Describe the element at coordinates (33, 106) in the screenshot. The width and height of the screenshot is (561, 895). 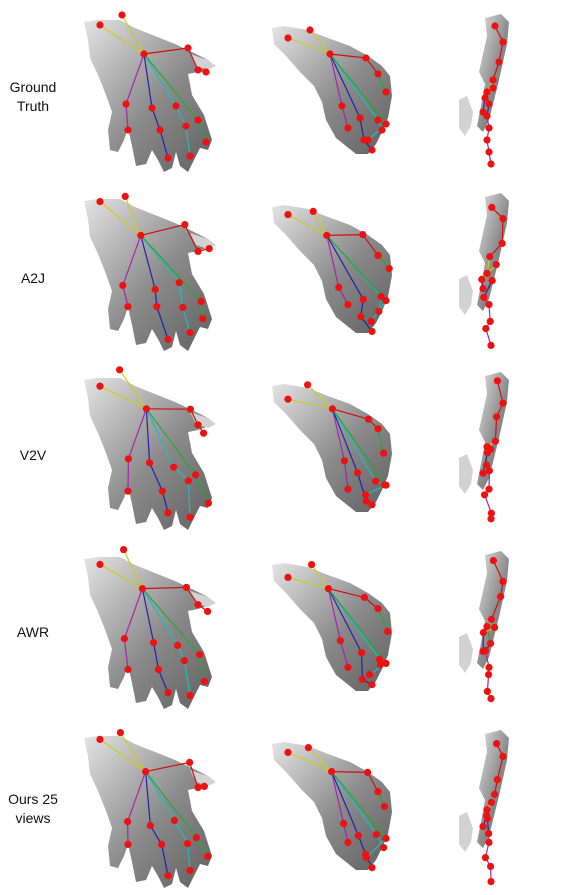
I see `row-label-line: Truth` at that location.